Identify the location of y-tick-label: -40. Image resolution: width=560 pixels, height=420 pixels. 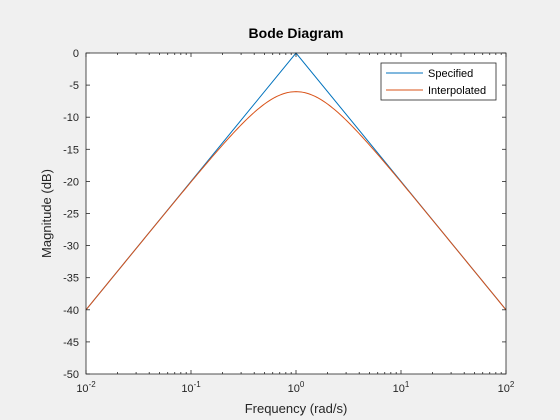
(71, 311).